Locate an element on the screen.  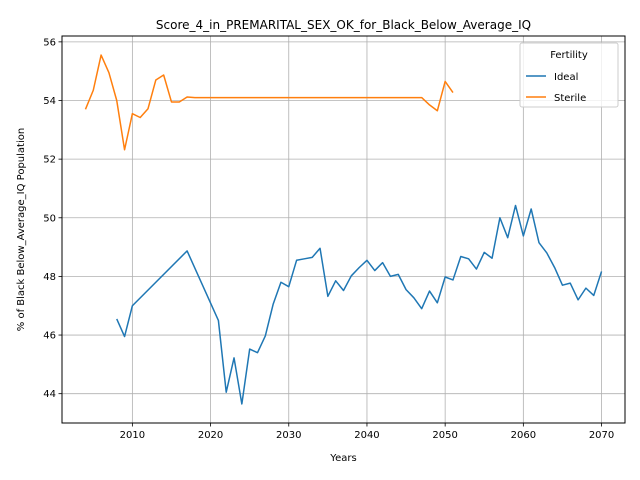
series-line-sterile is located at coordinates (269, 102).